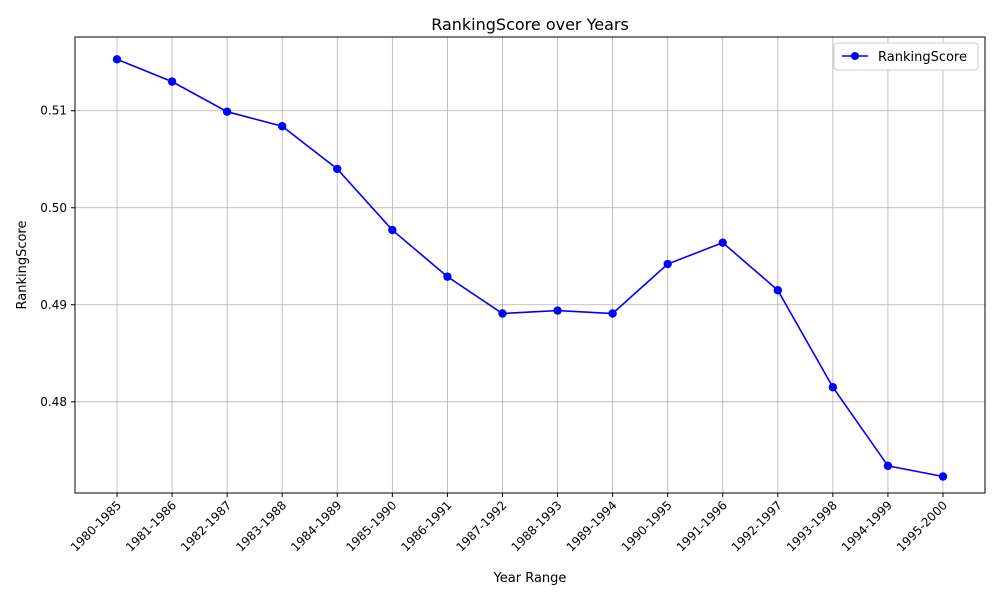  I want to click on legend-marker-swatch, so click(855, 56).